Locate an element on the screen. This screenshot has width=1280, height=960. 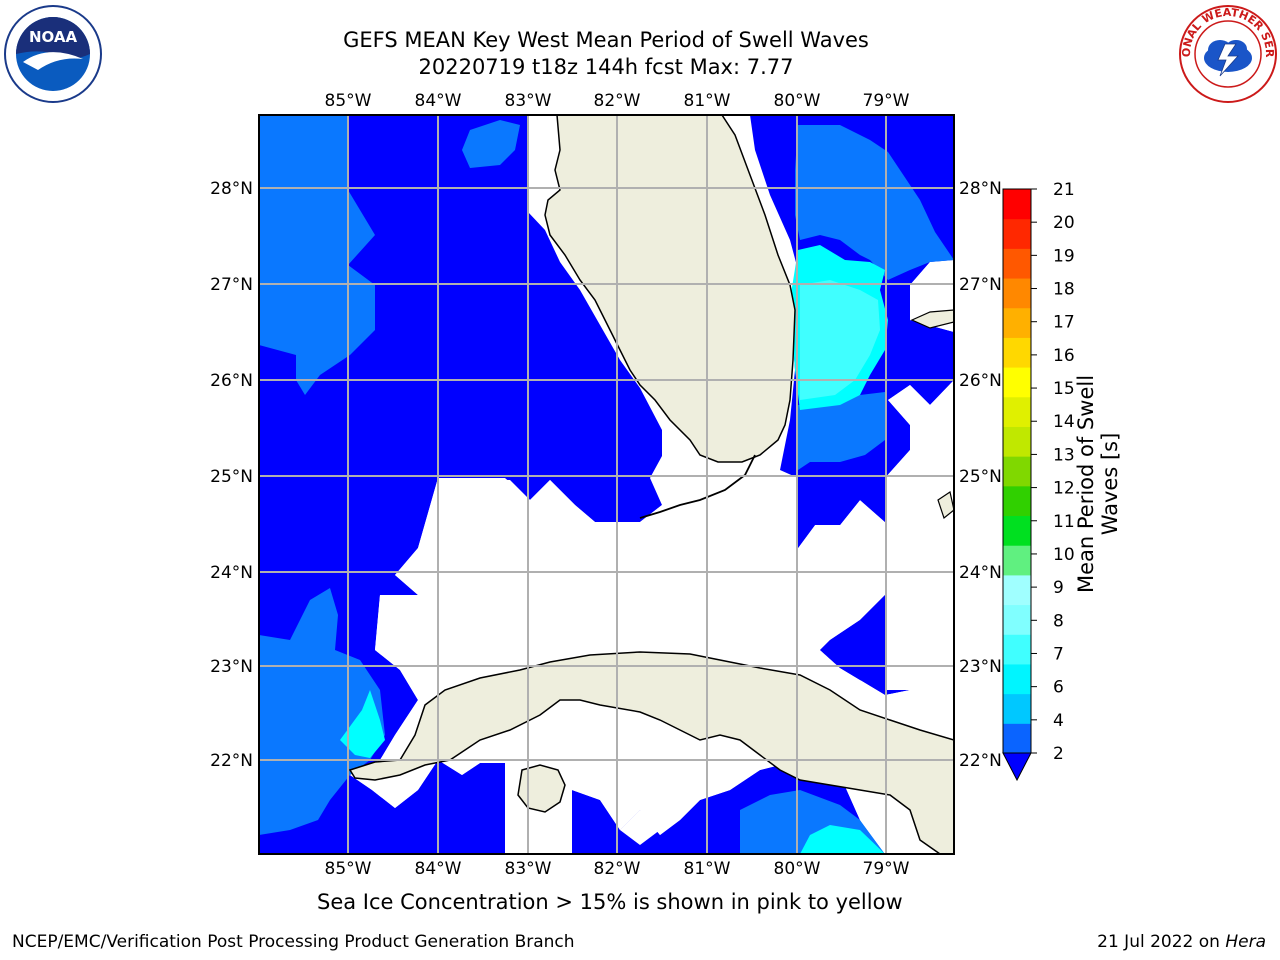
swell-contour-cyan-sw is located at coordinates (362, 724).